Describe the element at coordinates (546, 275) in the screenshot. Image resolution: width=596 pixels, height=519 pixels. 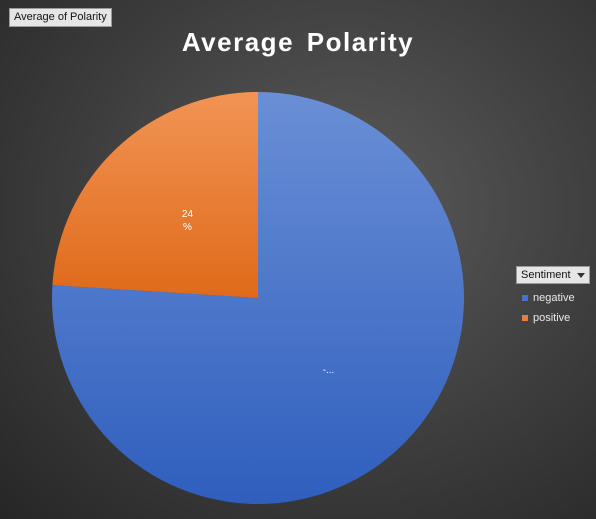
I see `legend-field-label: Sentiment` at that location.